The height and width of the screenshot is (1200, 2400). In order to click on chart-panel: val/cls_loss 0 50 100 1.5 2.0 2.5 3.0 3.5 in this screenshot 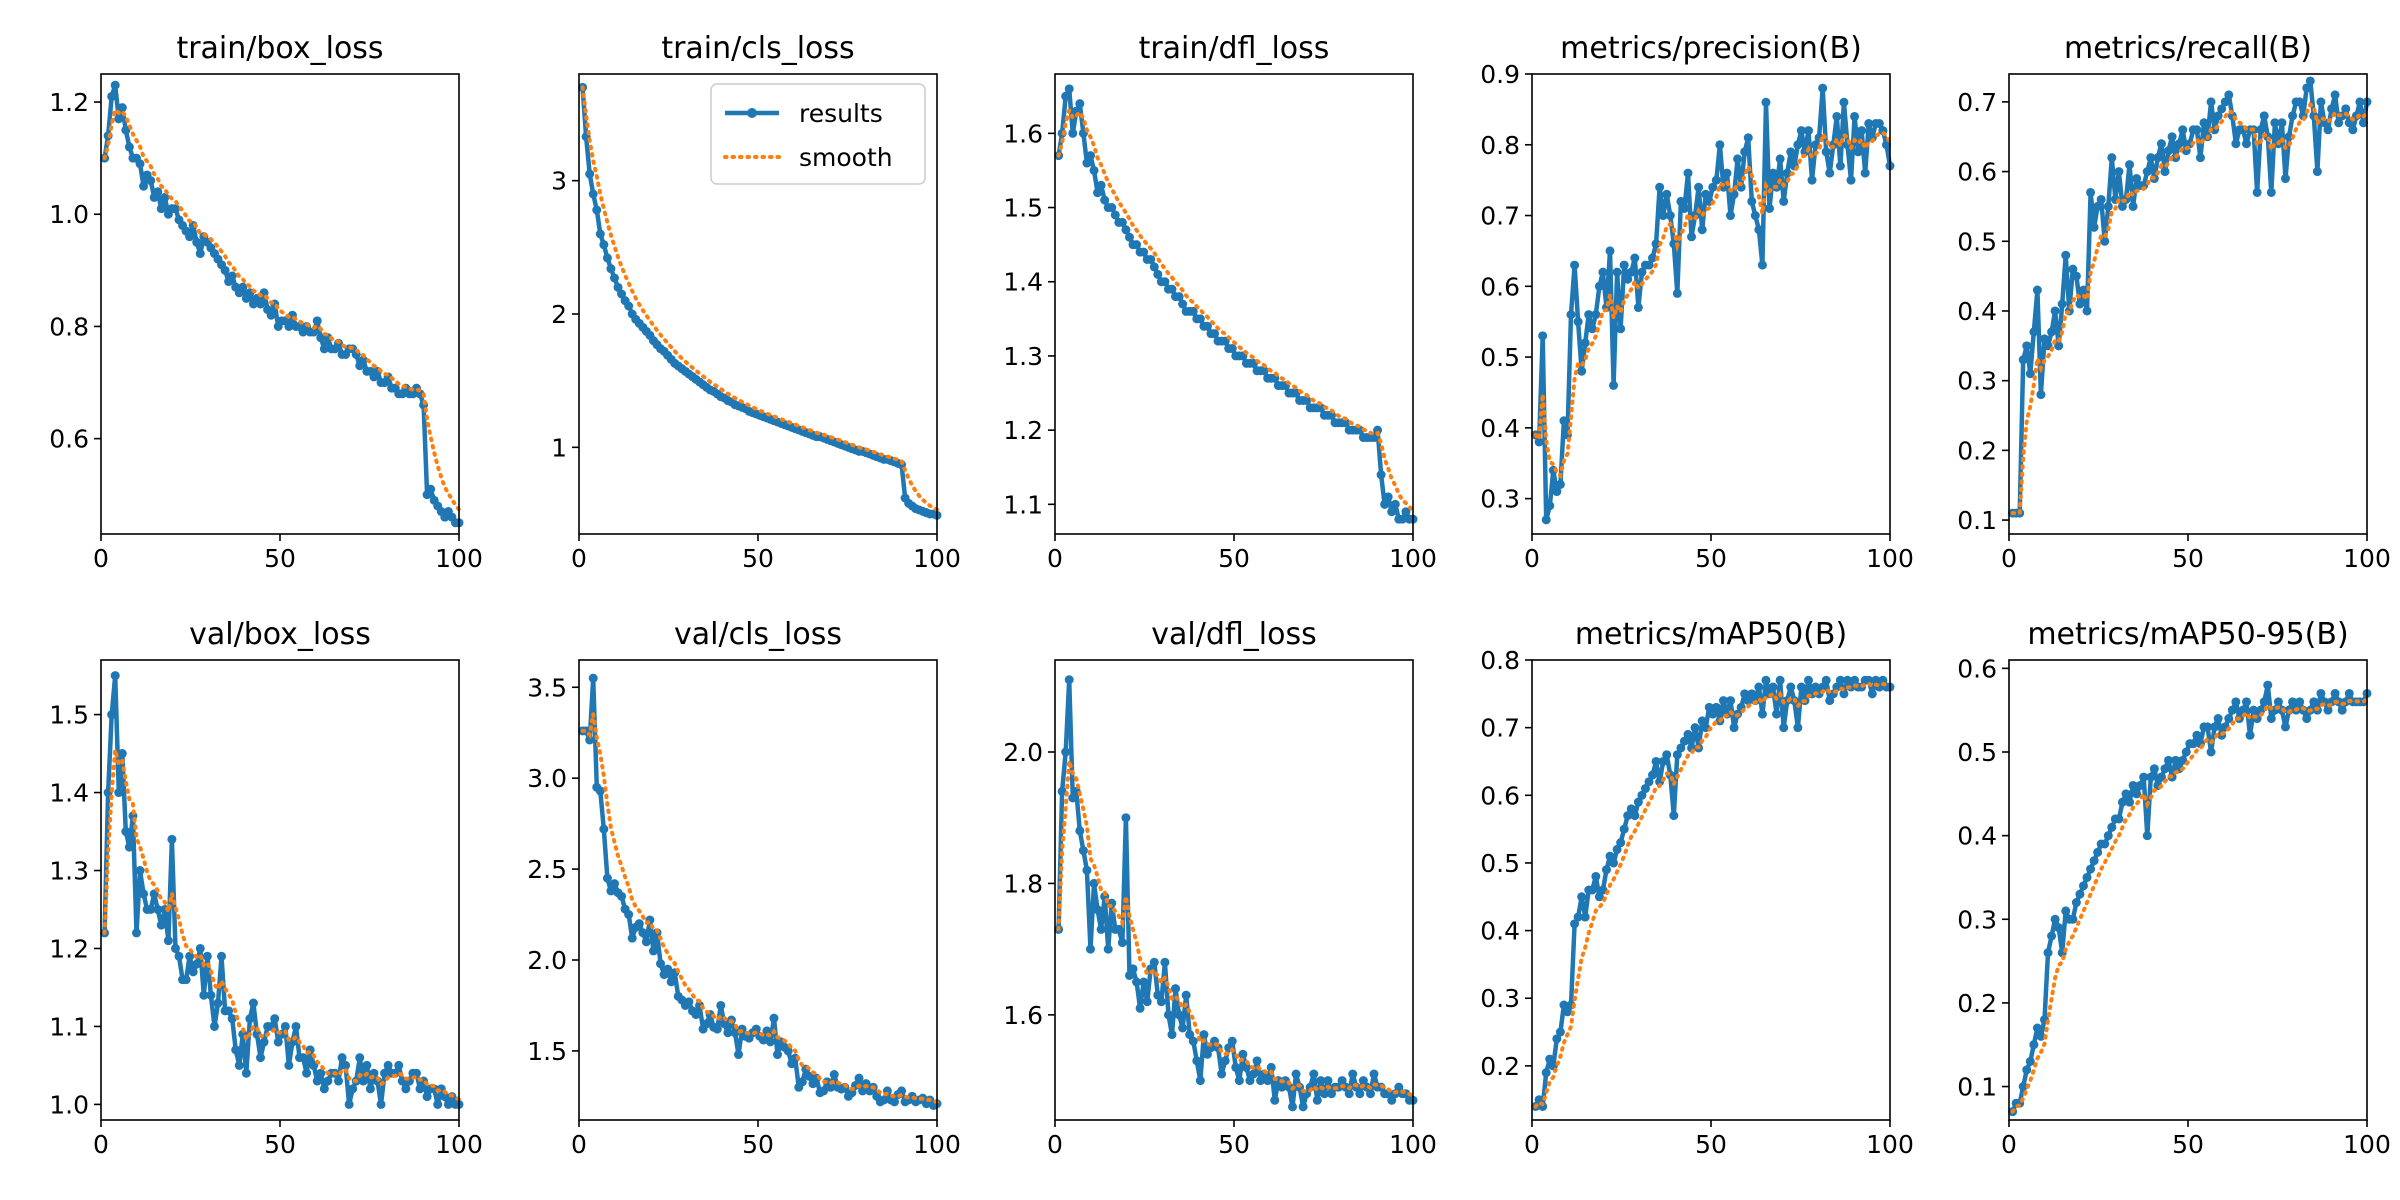, I will do `click(744, 888)`.